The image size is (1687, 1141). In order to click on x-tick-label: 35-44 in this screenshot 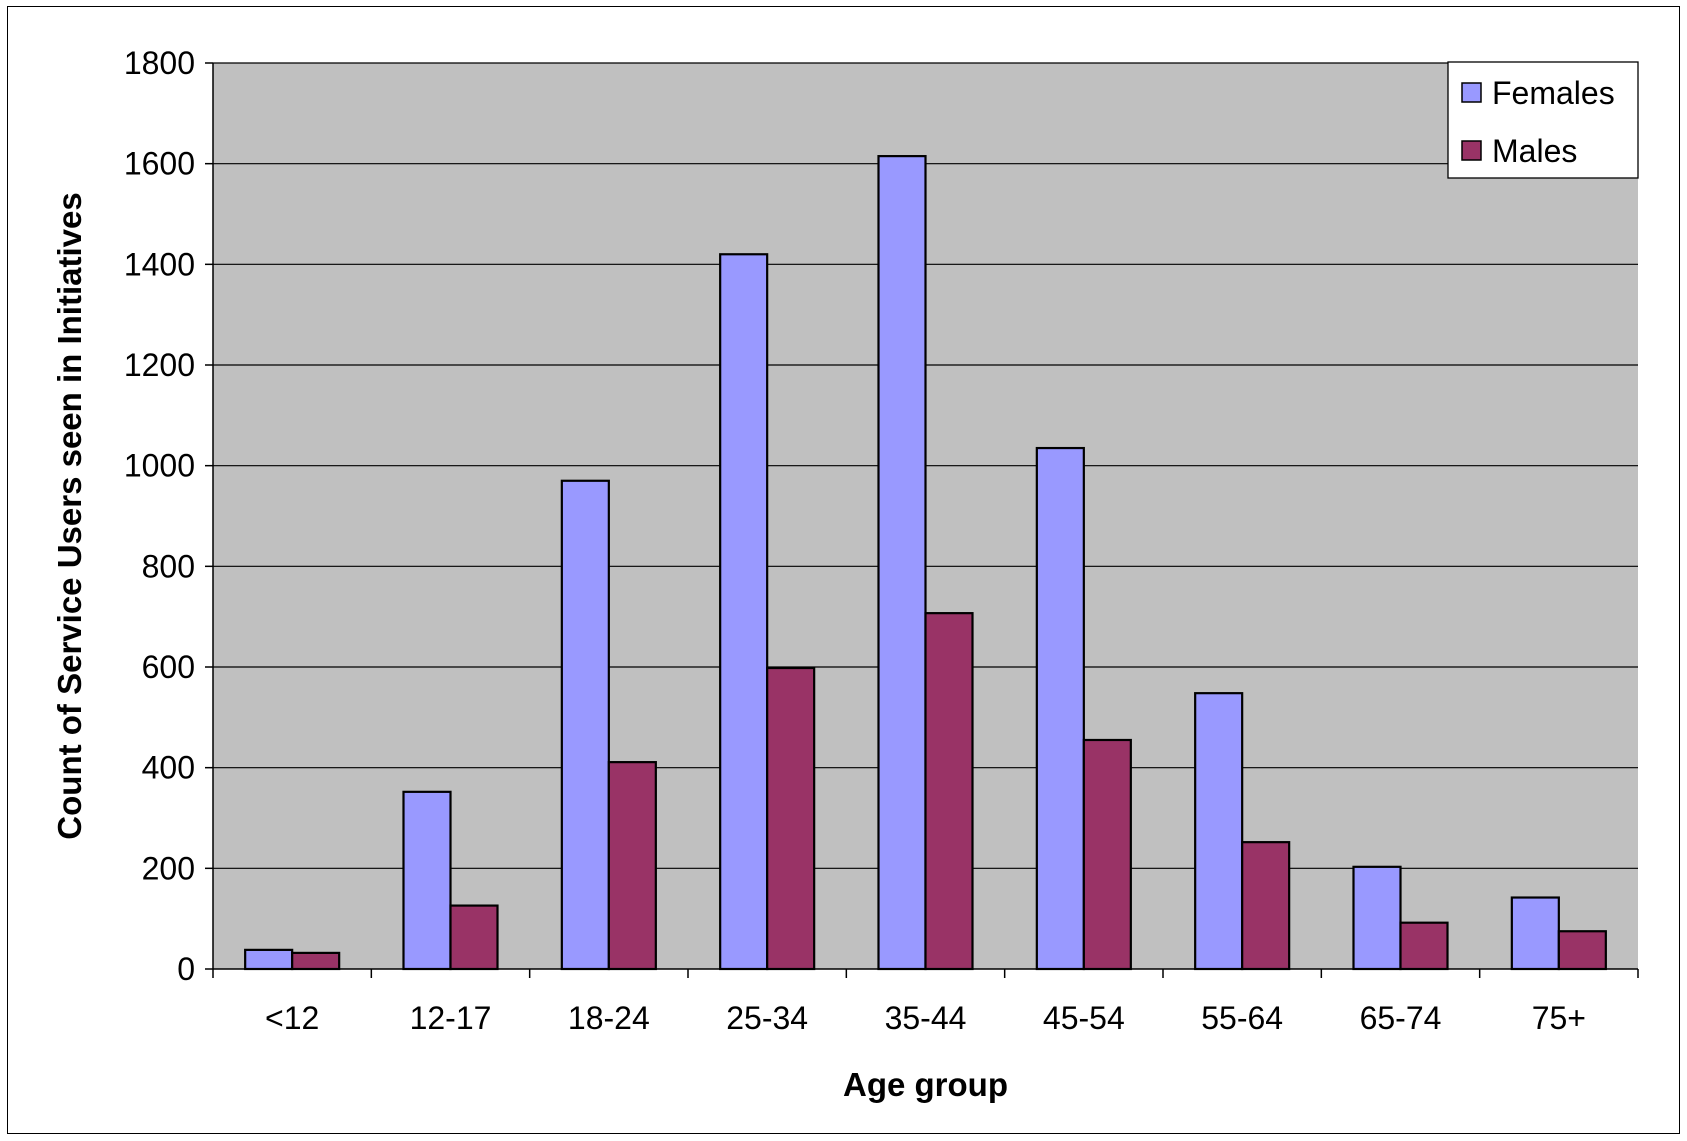, I will do `click(926, 1018)`.